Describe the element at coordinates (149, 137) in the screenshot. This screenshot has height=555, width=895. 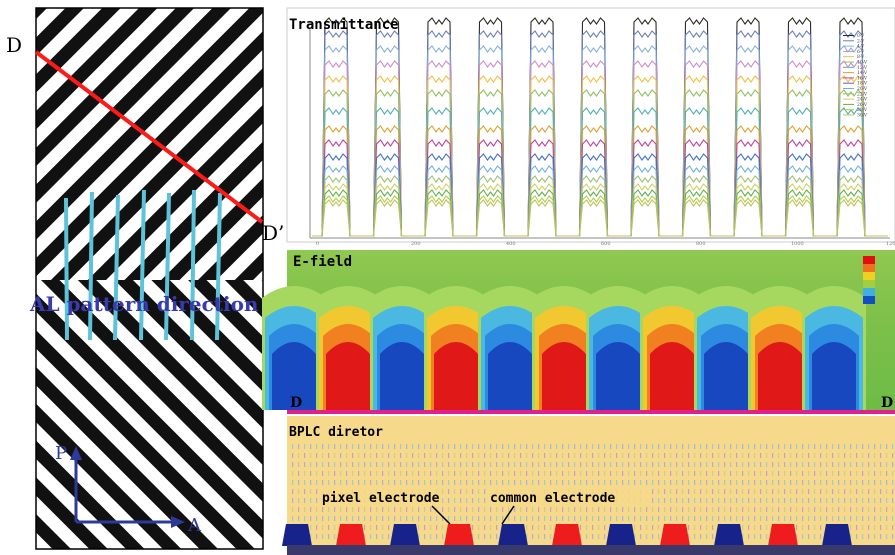
I see `d-d-prime-line` at that location.